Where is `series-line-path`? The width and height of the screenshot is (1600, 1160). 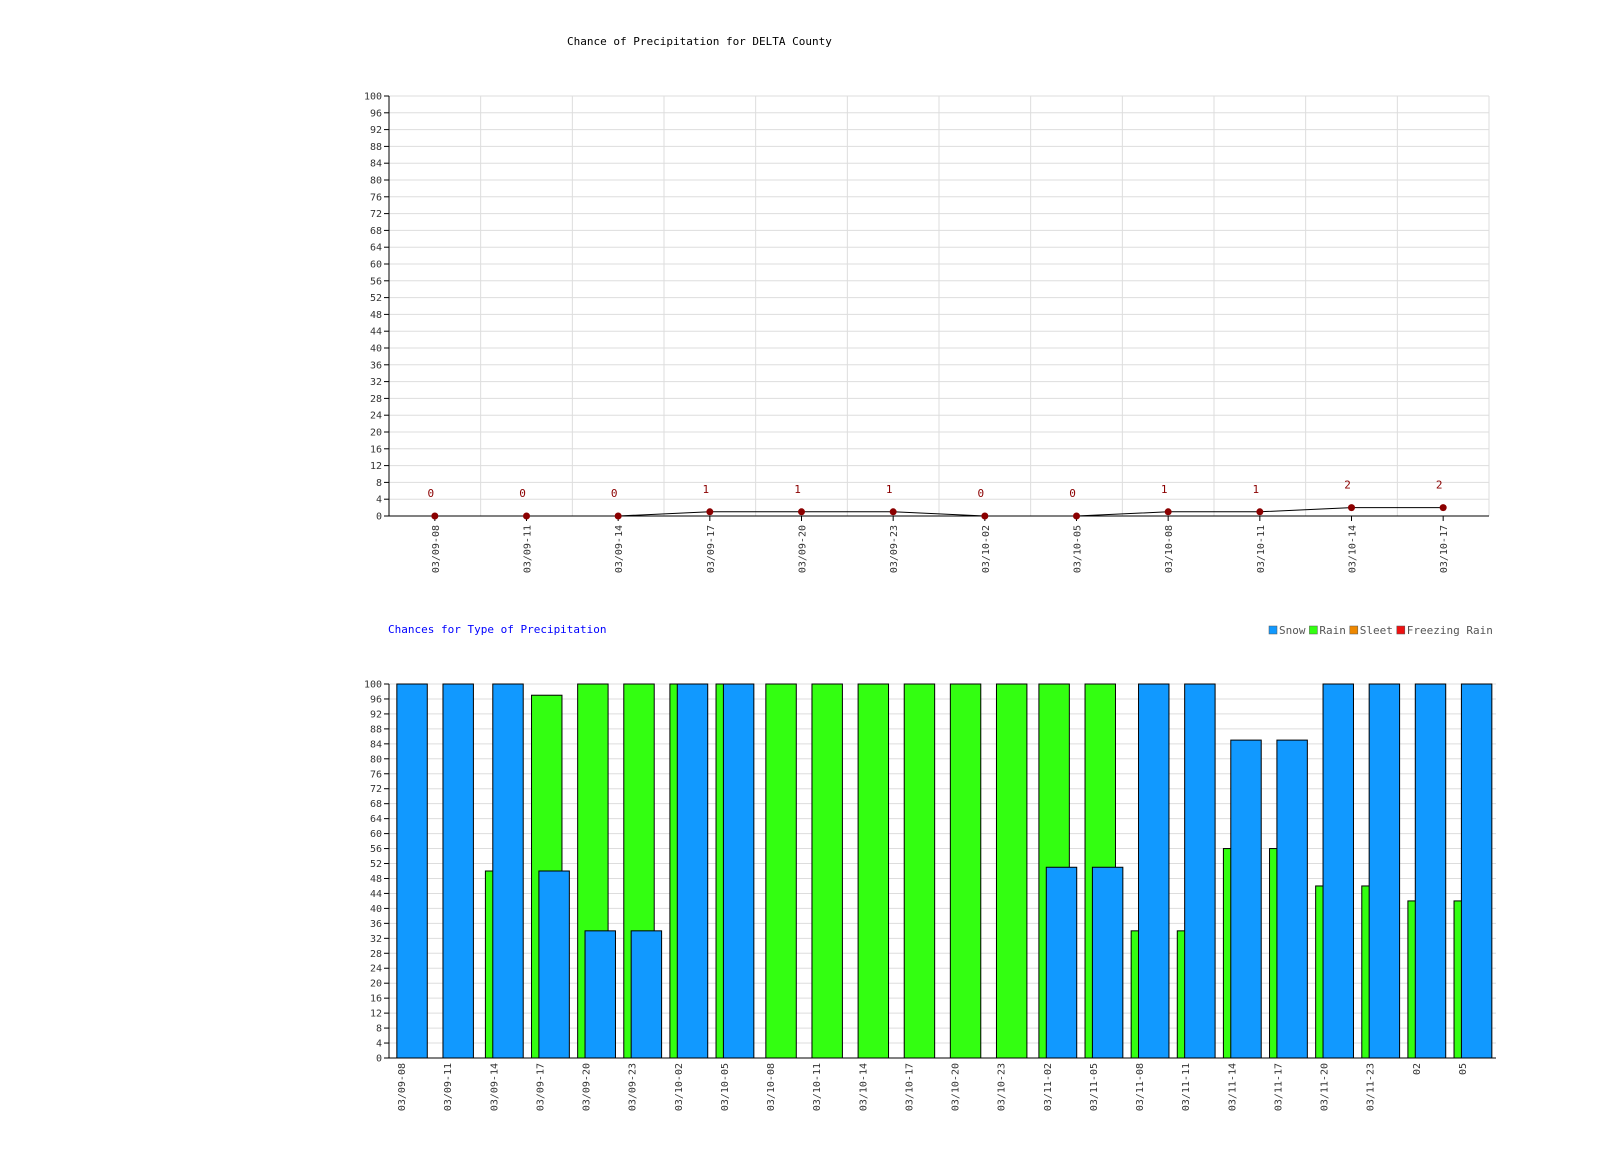
series-line-path is located at coordinates (939, 512).